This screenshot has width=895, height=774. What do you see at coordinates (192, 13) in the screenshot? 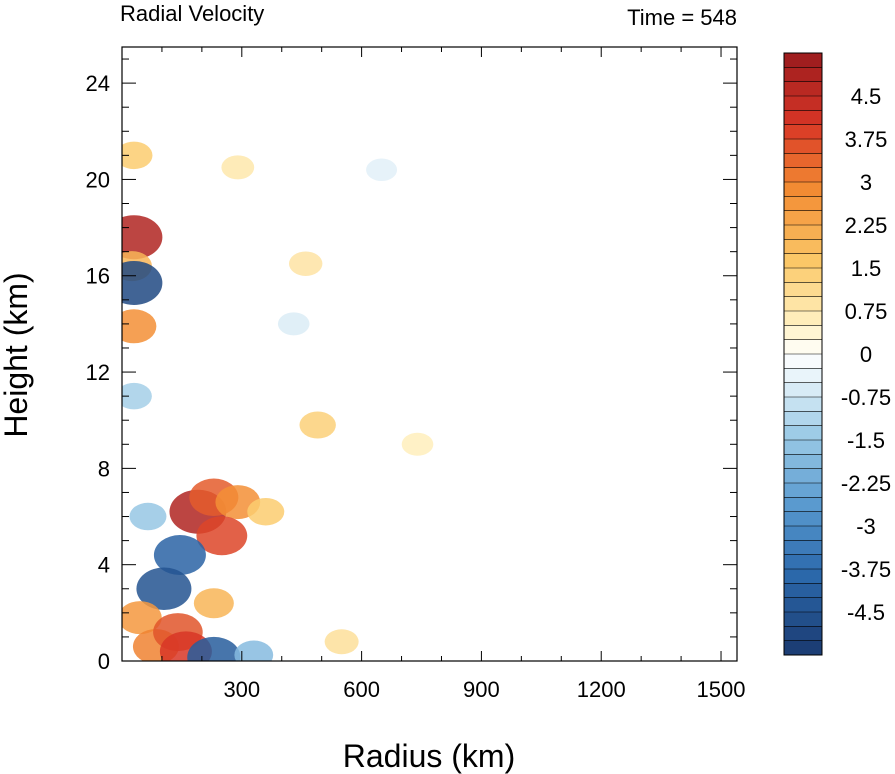
I see `chart-title: Radial Velocity` at bounding box center [192, 13].